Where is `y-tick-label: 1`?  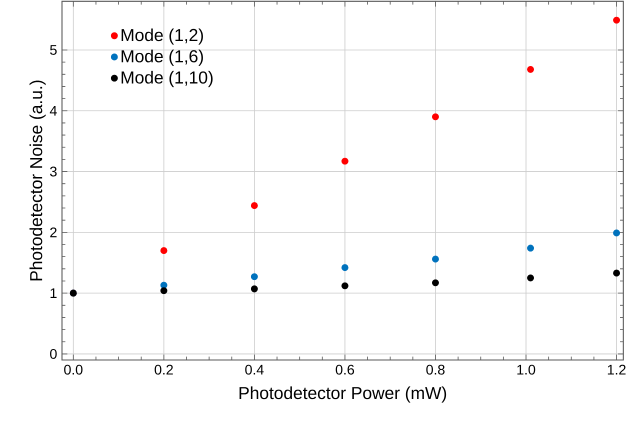 y-tick-label: 1 is located at coordinates (53, 293).